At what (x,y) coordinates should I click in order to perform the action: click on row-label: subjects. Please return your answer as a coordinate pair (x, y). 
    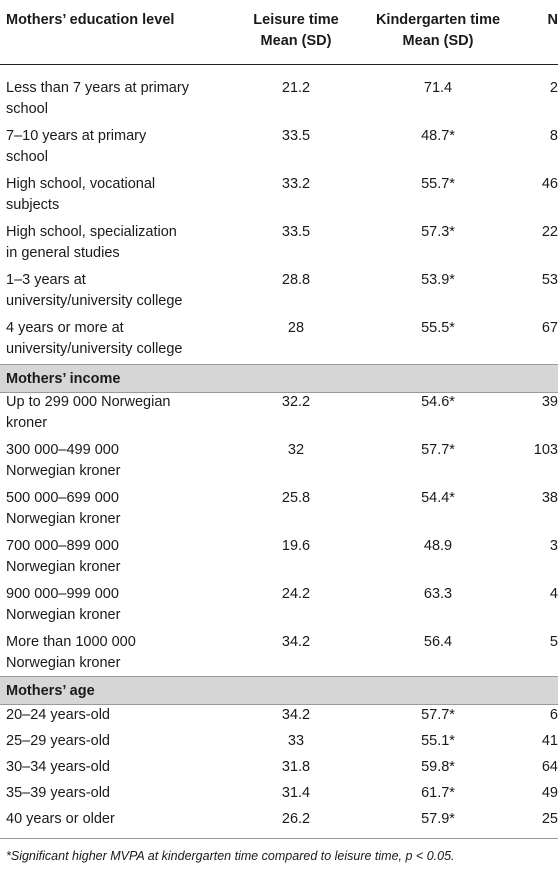
    Looking at the image, I should click on (33, 205).